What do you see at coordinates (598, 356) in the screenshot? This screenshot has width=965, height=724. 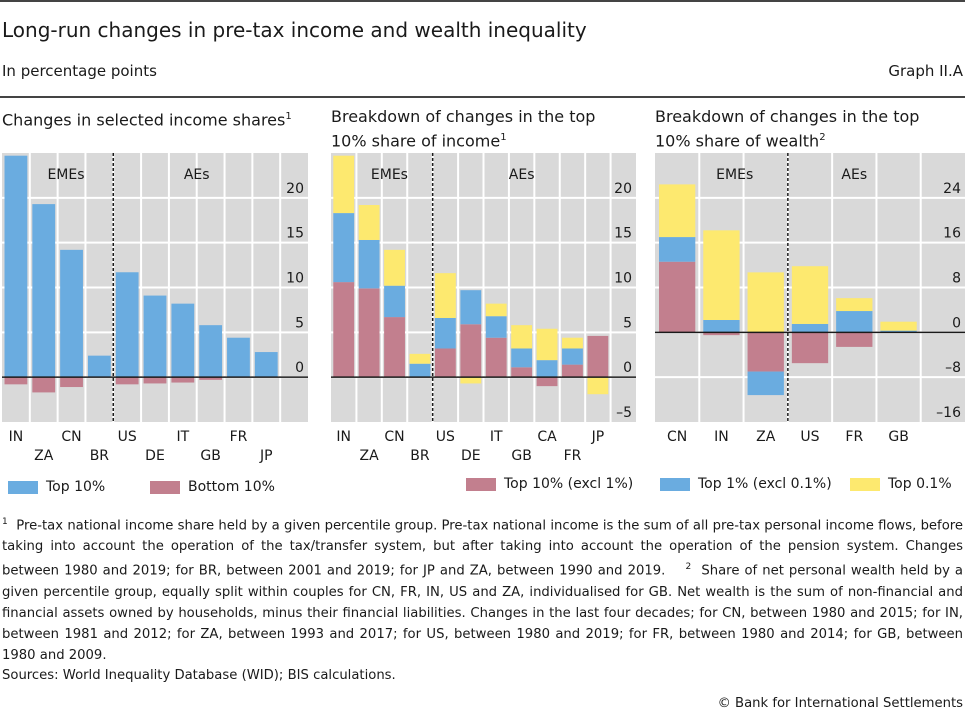 I see `bar-jp-top-10-excl-1-` at bounding box center [598, 356].